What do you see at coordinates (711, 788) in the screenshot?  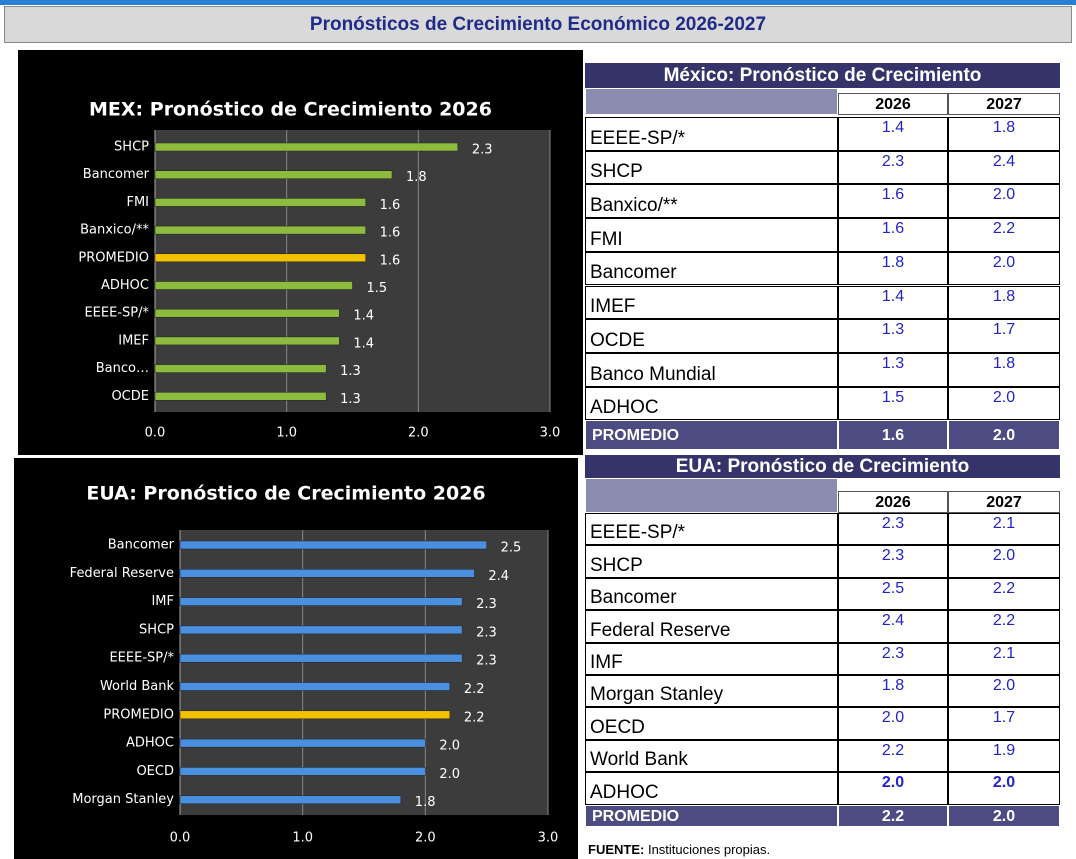 I see `row-label: ADHOC` at bounding box center [711, 788].